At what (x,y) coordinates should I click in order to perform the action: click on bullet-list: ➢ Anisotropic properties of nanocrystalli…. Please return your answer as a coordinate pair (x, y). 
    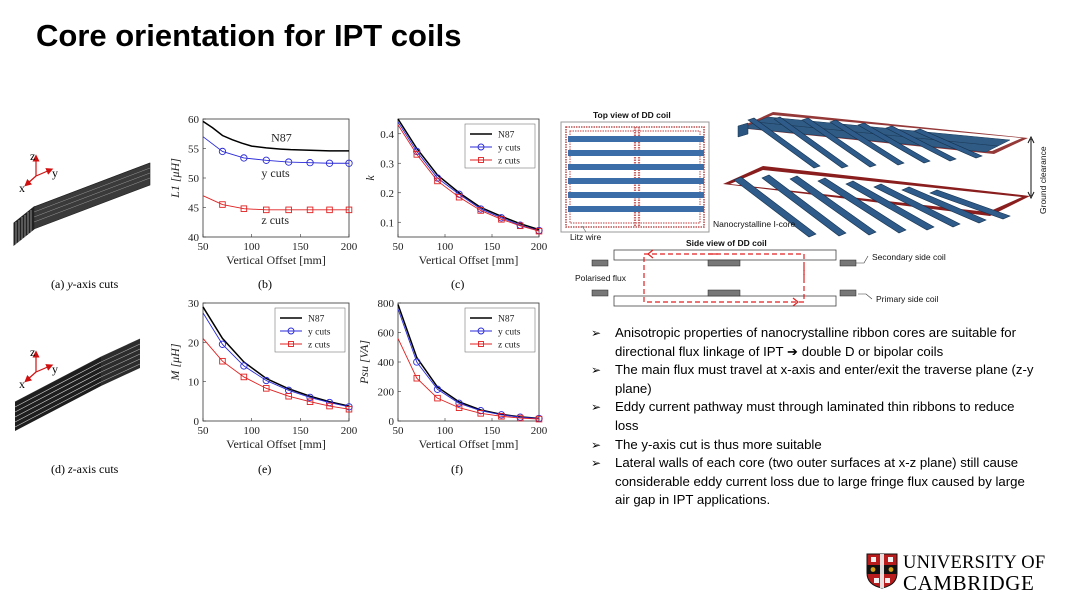
    Looking at the image, I should click on (816, 417).